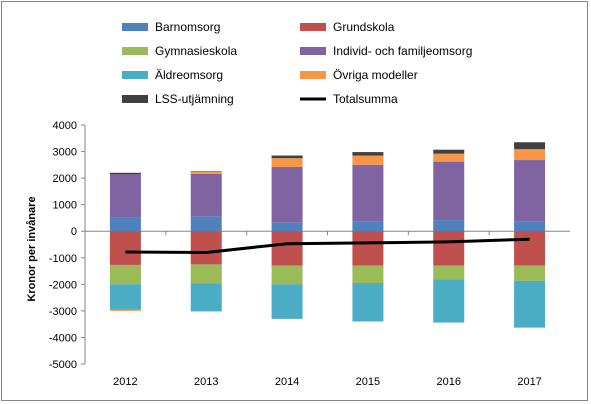 This screenshot has height=404, width=591. Describe the element at coordinates (287, 194) in the screenshot. I see `bar-individ-och-familjeomsorg-2014` at that location.